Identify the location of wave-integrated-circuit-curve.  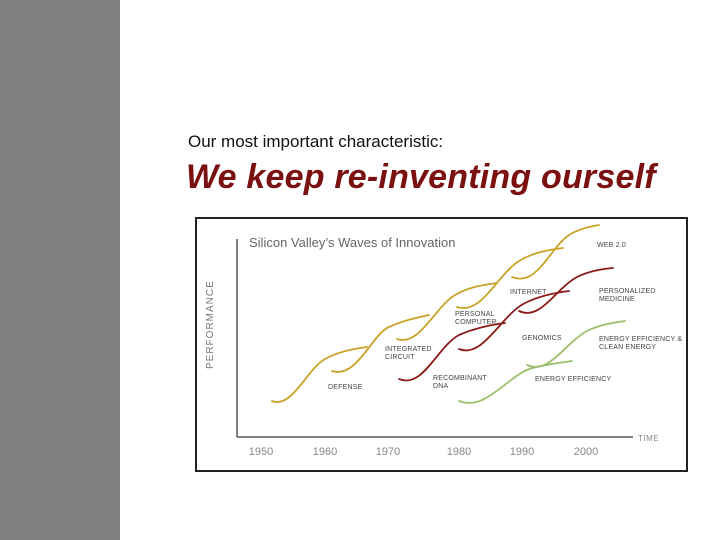
(380, 343).